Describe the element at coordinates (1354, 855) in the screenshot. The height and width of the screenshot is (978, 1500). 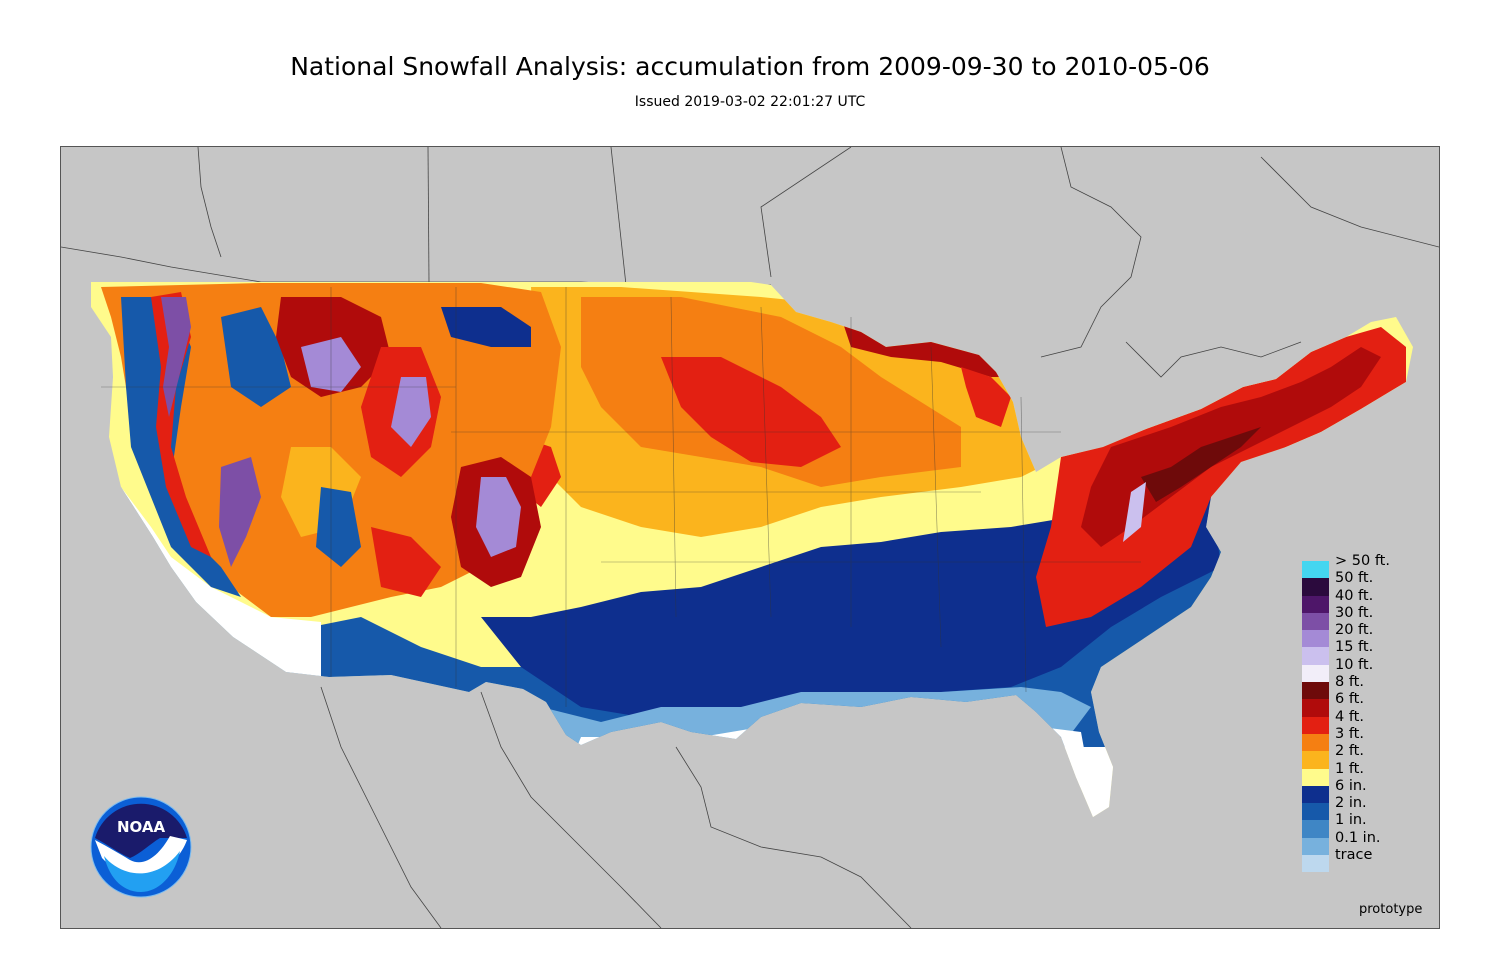
I see `legend-label: trace` at that location.